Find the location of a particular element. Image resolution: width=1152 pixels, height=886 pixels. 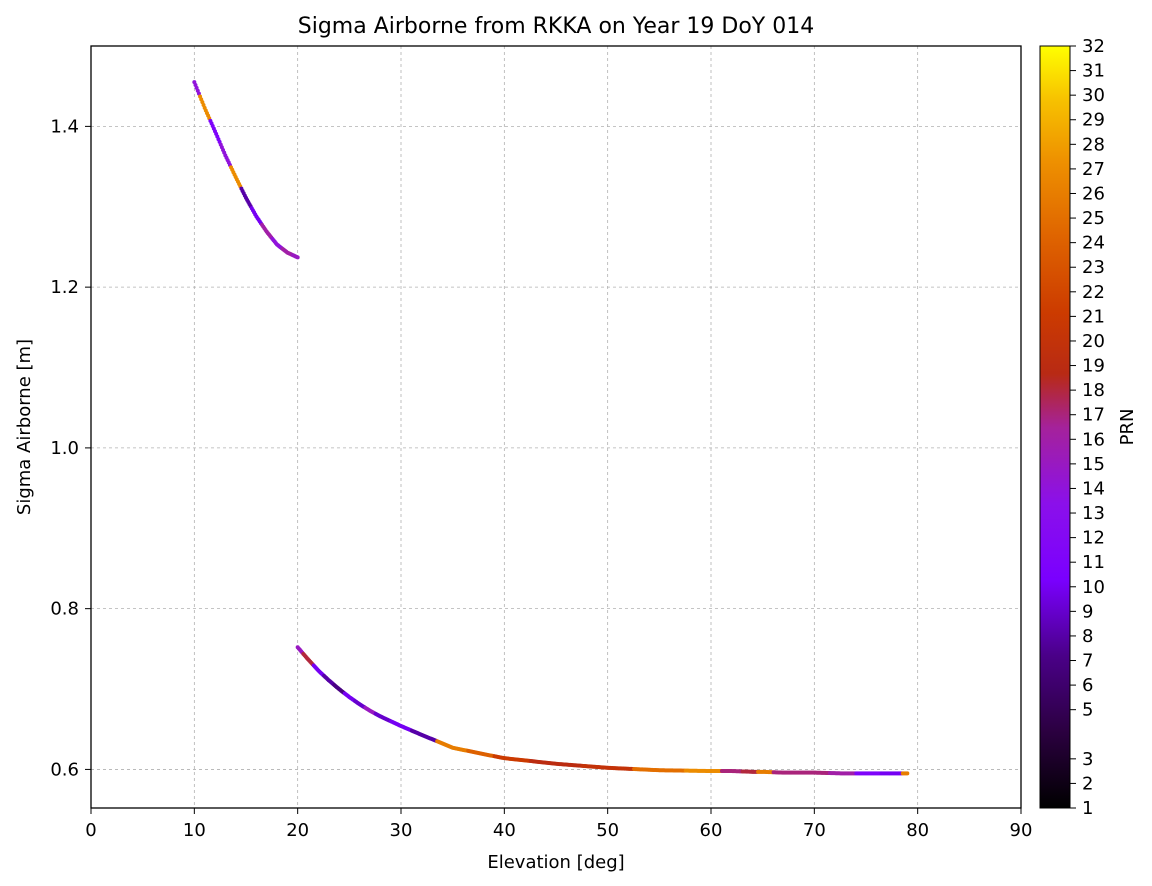

x-tick-label: 70 is located at coordinates (814, 830).